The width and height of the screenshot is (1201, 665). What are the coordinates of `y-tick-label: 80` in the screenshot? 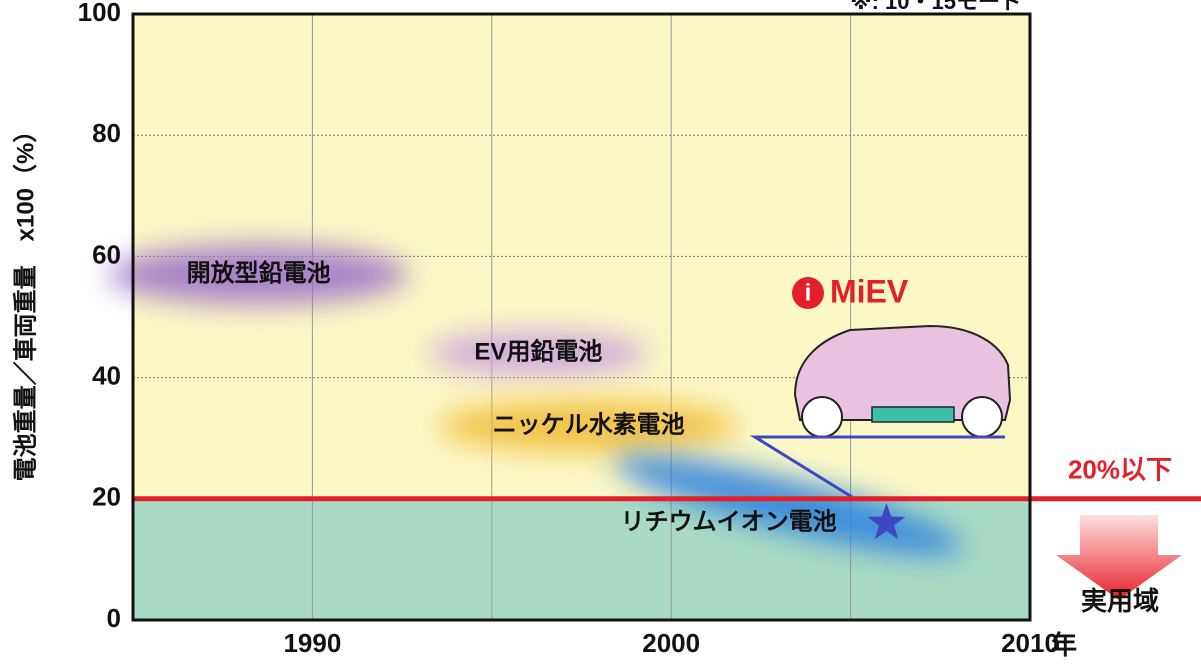 It's located at (106, 133).